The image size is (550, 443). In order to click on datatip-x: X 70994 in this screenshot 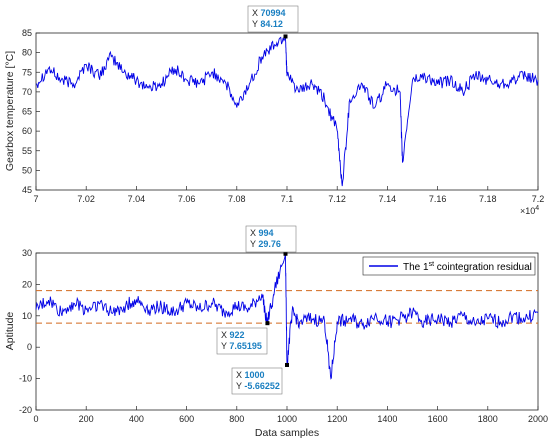, I will do `click(269, 13)`.